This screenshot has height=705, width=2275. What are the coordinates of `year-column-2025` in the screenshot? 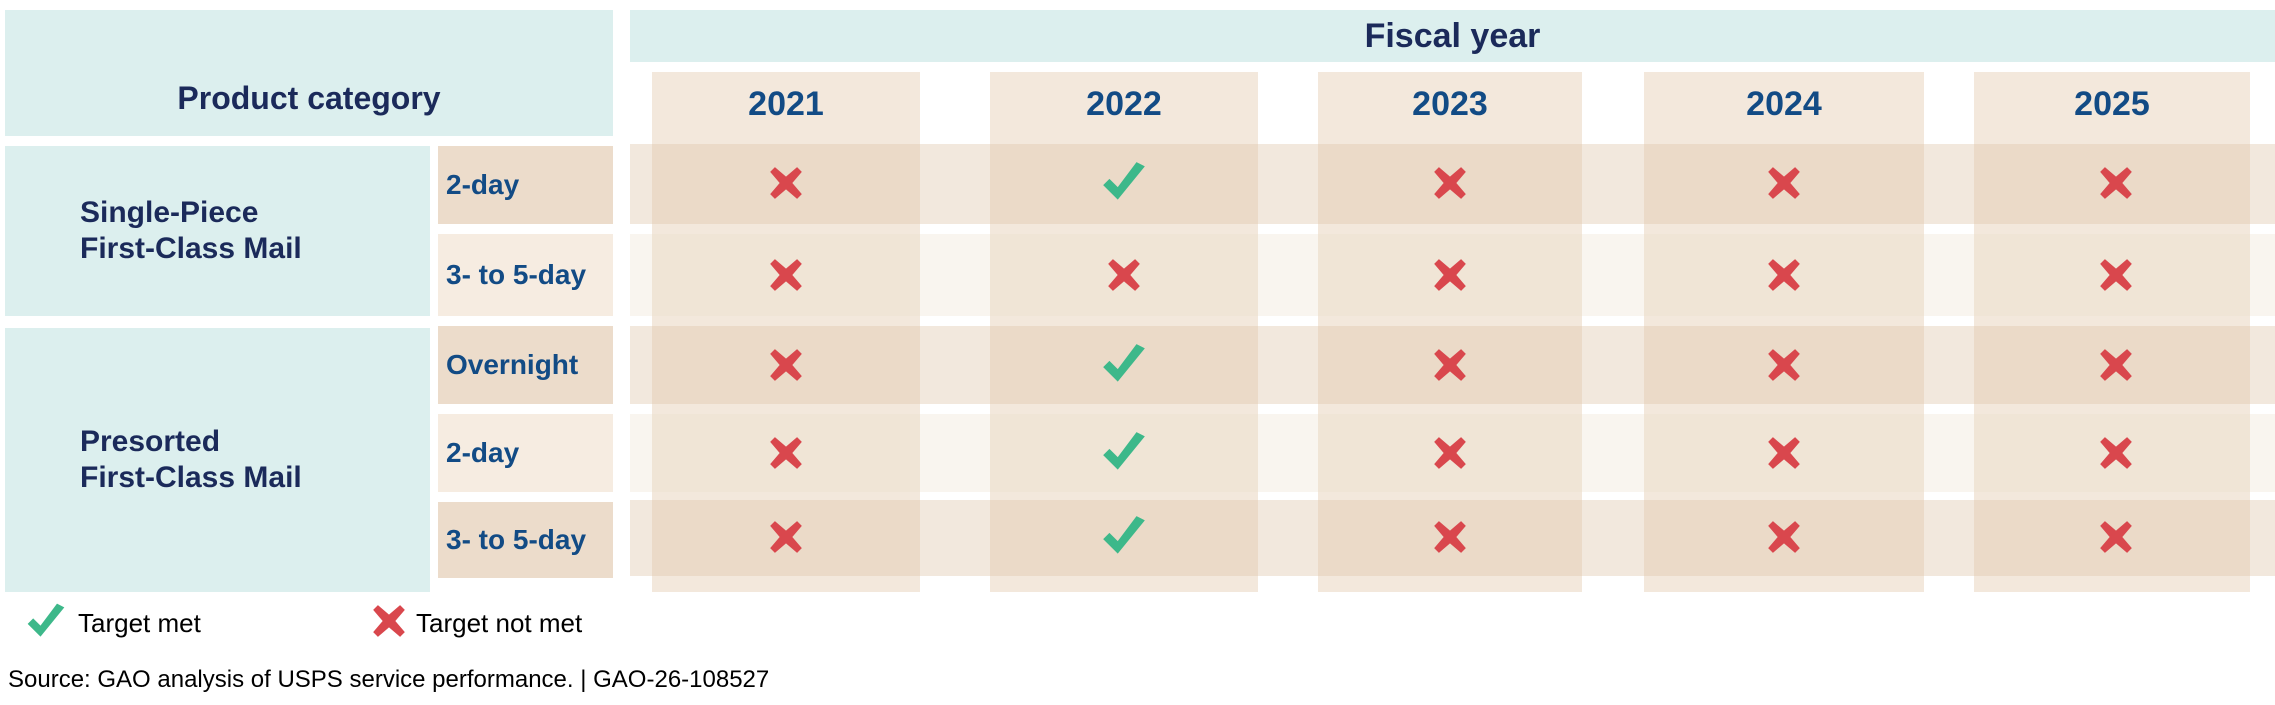 It's located at (2112, 332).